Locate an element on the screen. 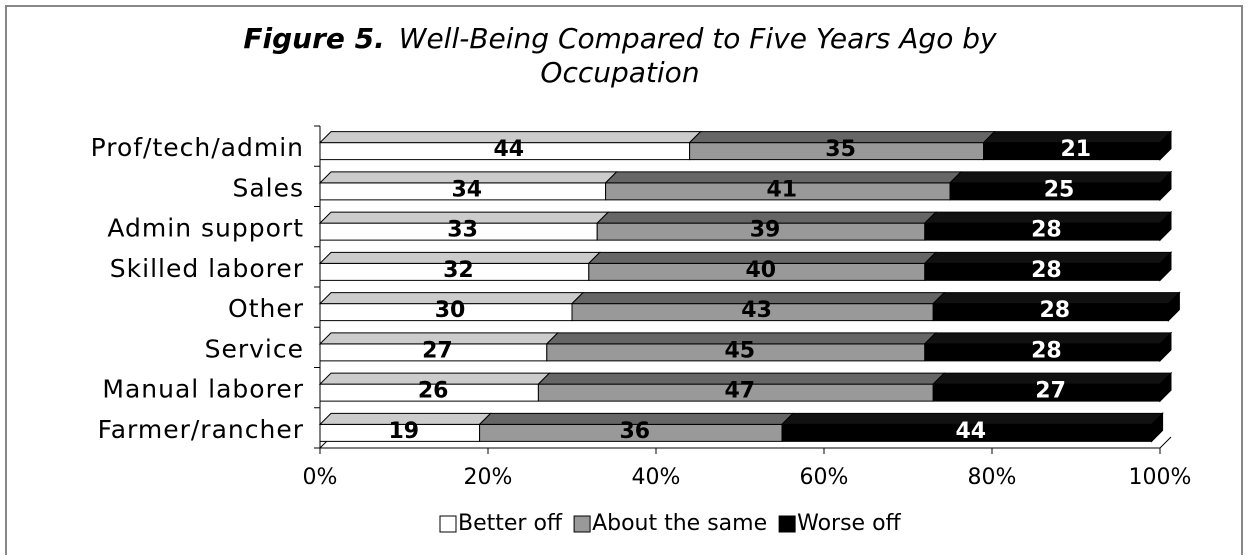 Image resolution: width=1248 pixels, height=559 pixels. figure-label: Figure 5. is located at coordinates (313, 38).